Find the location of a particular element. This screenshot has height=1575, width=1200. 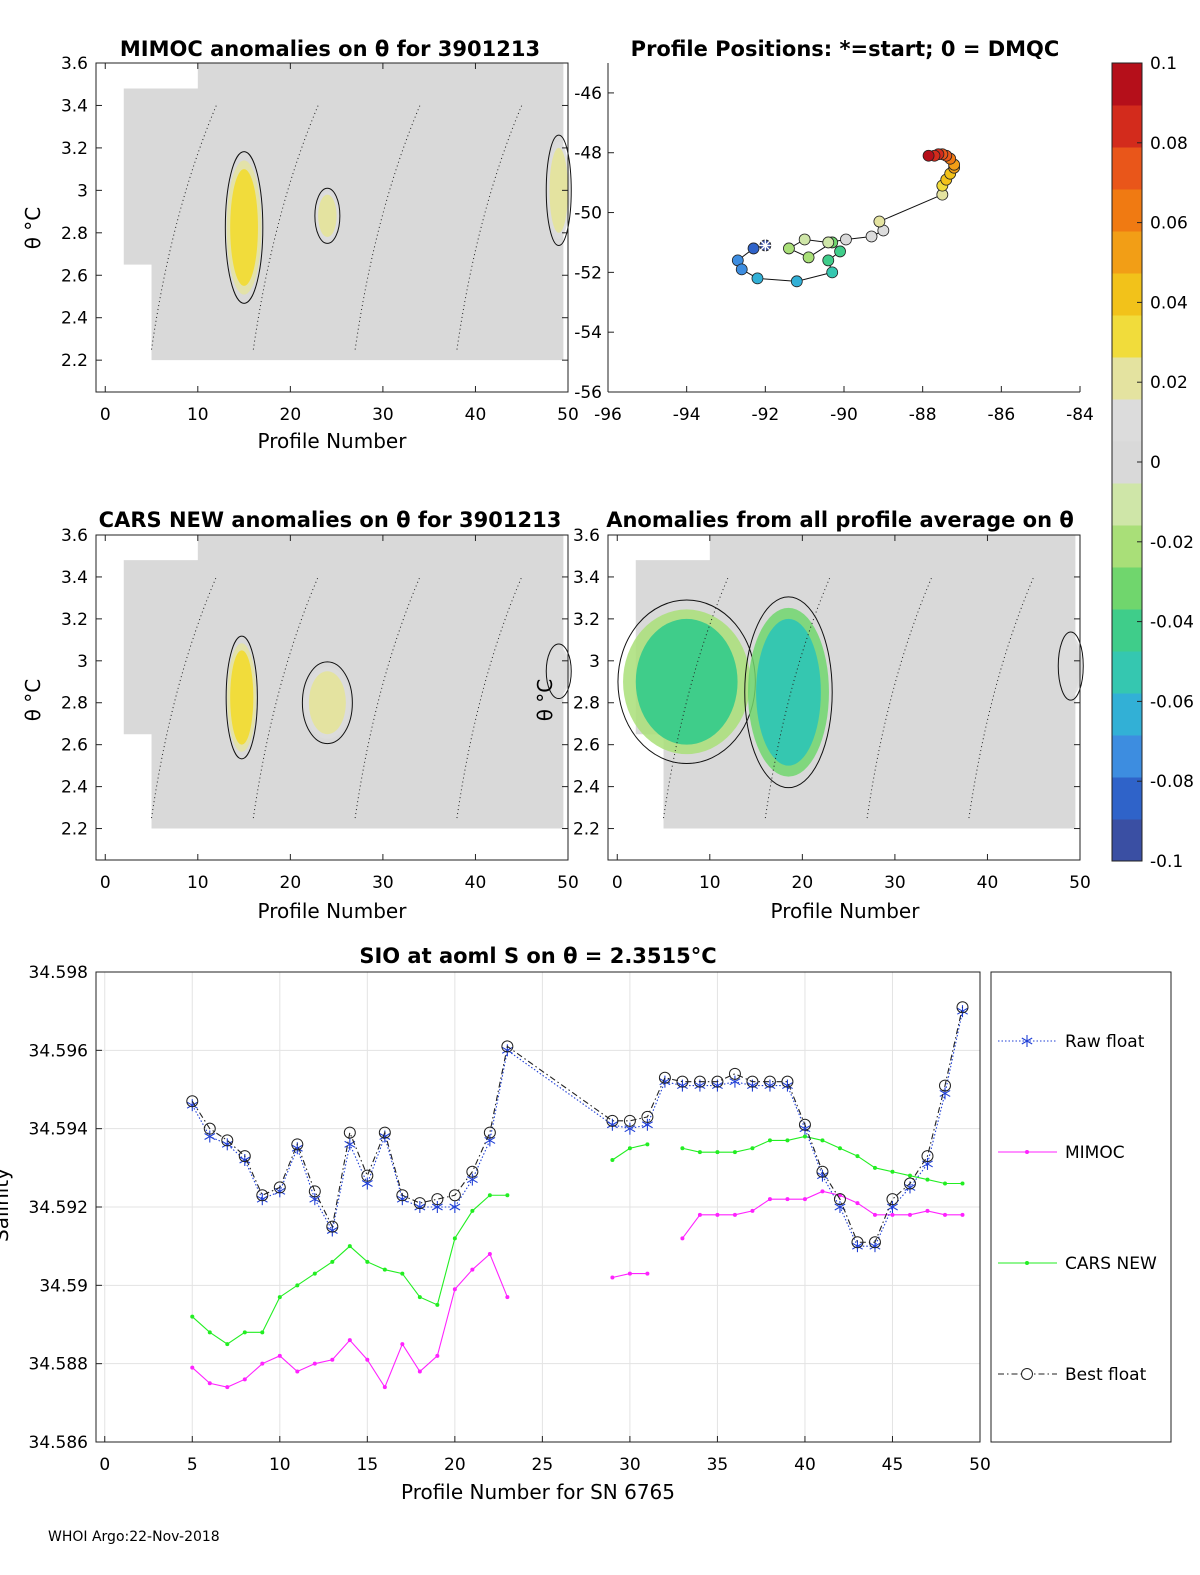

y-tick-label: 2.6 is located at coordinates (586, 746).